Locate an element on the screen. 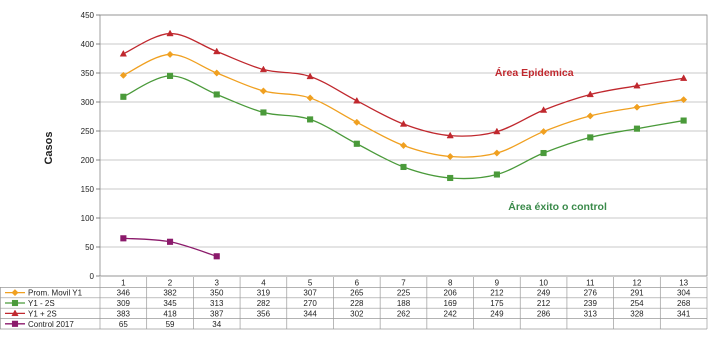 The height and width of the screenshot is (337, 713). y-tick-label: 350 is located at coordinates (88, 73).